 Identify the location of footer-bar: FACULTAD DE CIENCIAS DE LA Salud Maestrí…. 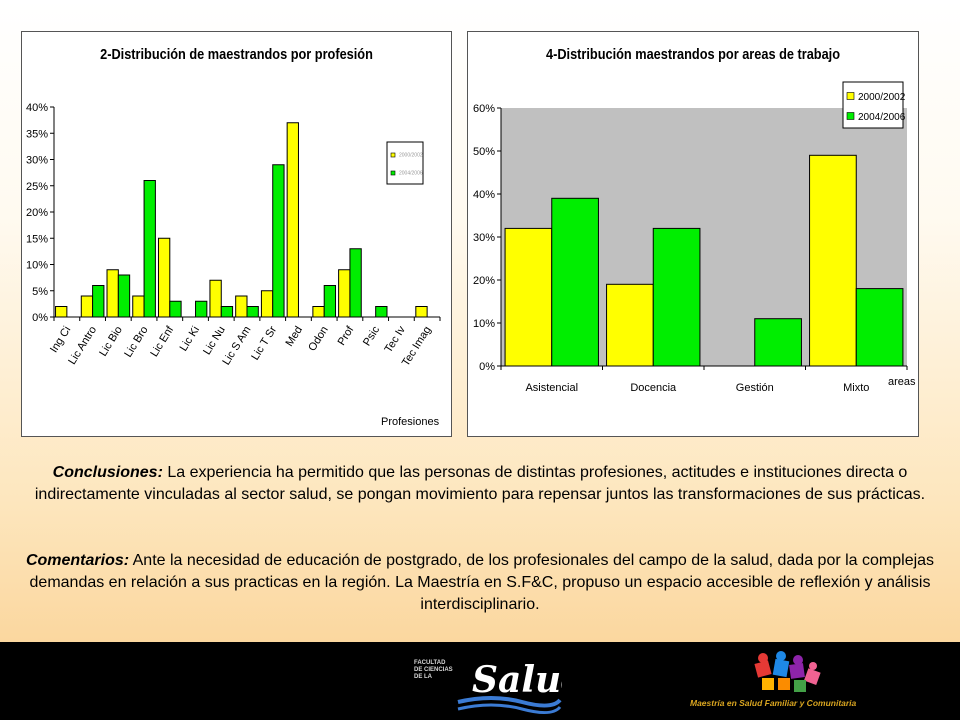
(480, 681).